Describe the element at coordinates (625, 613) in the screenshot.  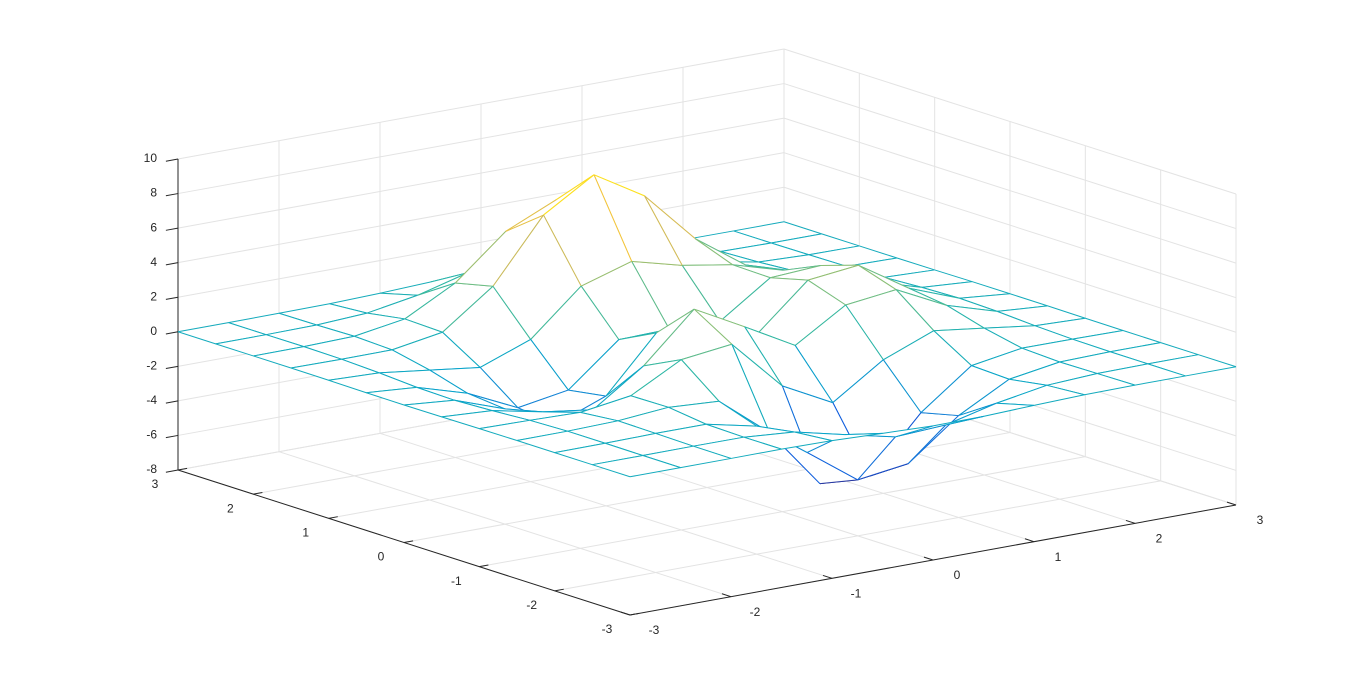
I see `x-tick` at that location.